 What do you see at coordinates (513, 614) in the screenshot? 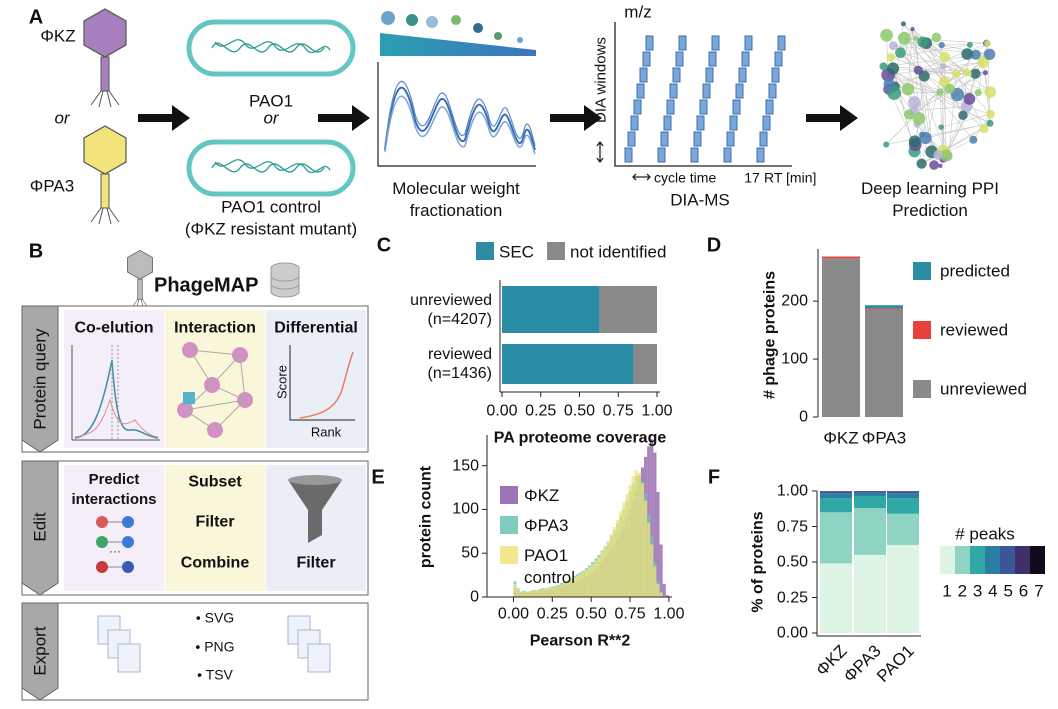
I see `x-tick-label: 0.00` at bounding box center [513, 614].